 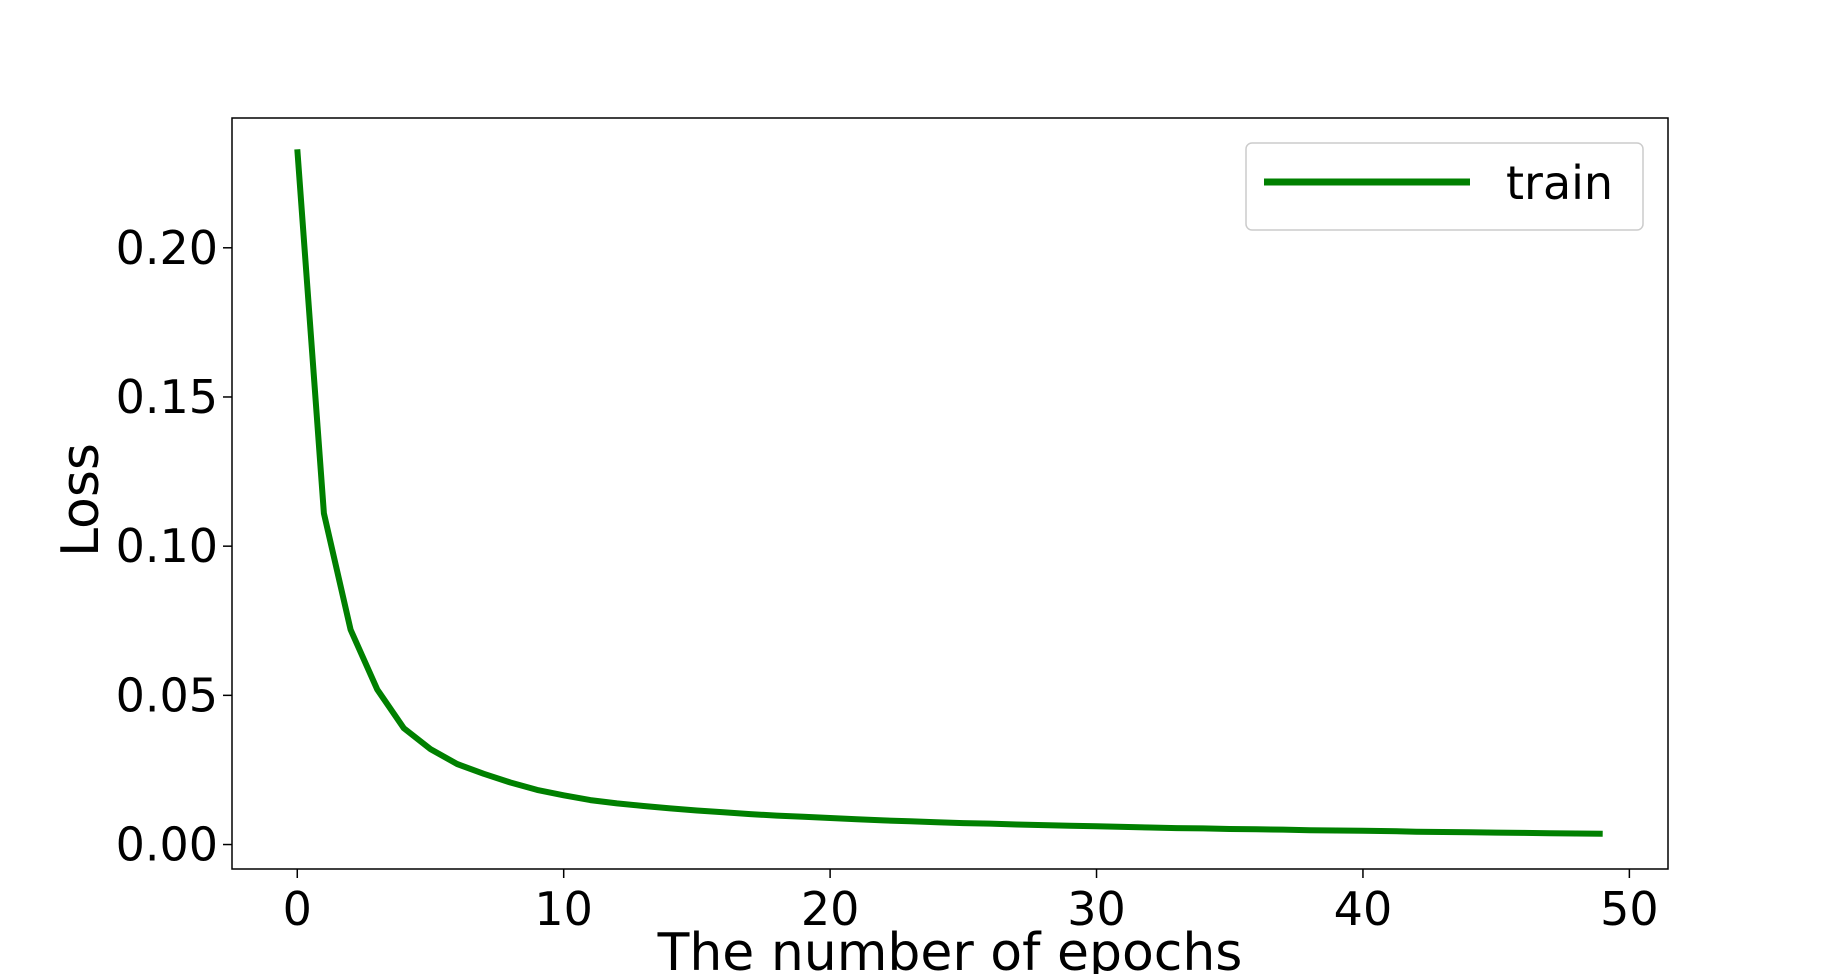 I want to click on y-tick-label: 0.20, so click(x=167, y=248).